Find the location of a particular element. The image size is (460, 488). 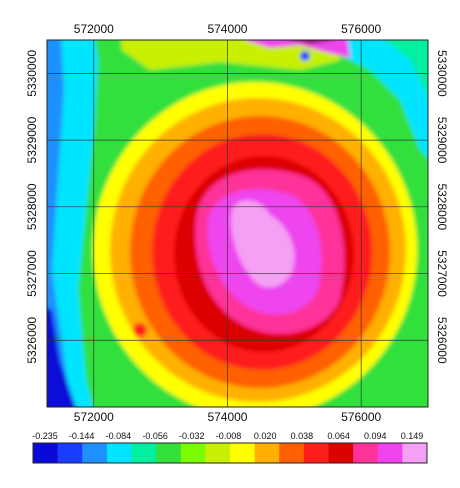

x-tick-labels-top: 572000 574000 576000 is located at coordinates (228, 29).